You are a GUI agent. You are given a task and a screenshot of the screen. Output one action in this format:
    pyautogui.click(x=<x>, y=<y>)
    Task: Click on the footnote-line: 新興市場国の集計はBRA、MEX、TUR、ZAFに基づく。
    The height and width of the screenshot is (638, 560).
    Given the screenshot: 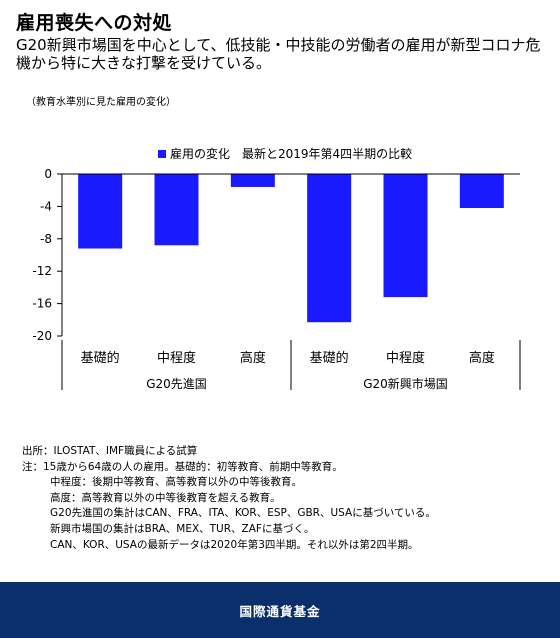 What is the action you would take?
    pyautogui.click(x=182, y=528)
    